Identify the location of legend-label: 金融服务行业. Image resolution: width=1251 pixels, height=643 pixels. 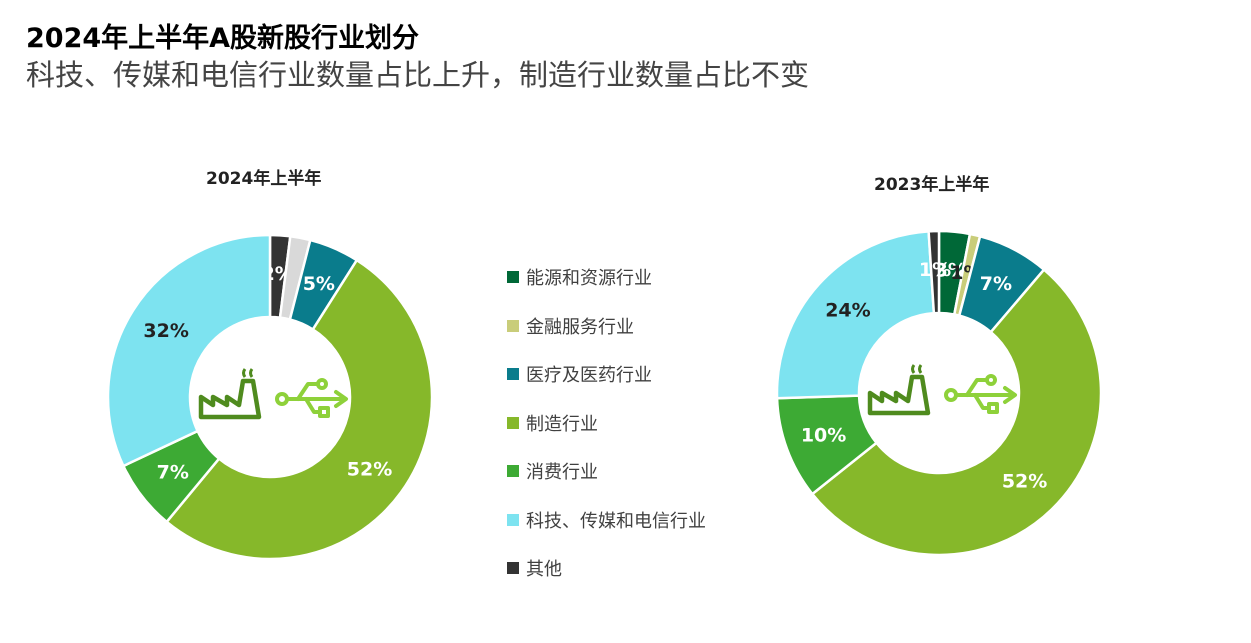
(580, 327).